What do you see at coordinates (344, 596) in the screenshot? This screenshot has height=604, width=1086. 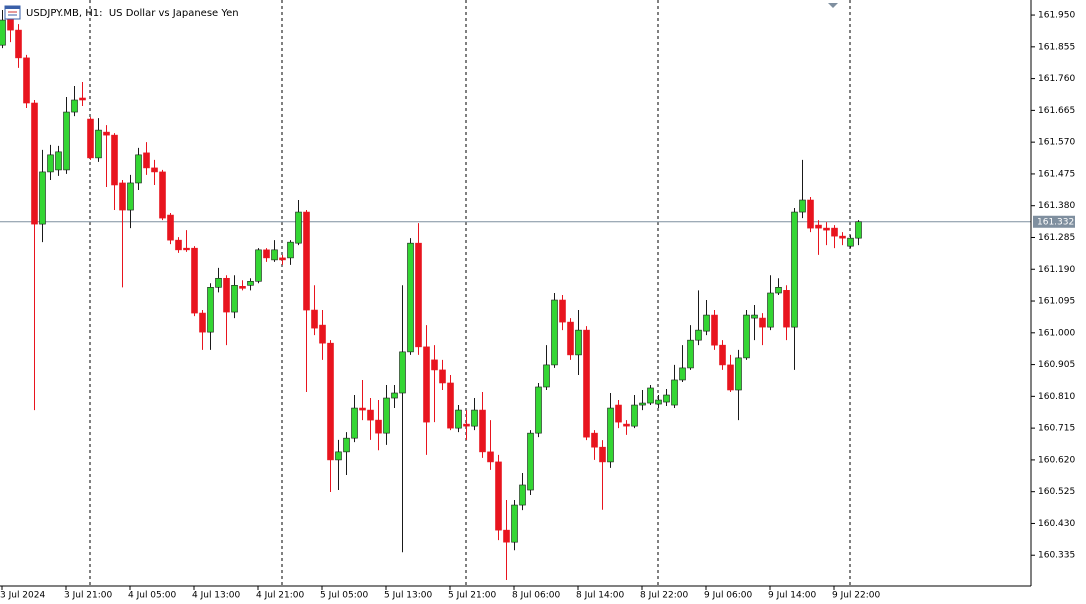 I see `x-tick-label: 5 Jul 05:00` at bounding box center [344, 596].